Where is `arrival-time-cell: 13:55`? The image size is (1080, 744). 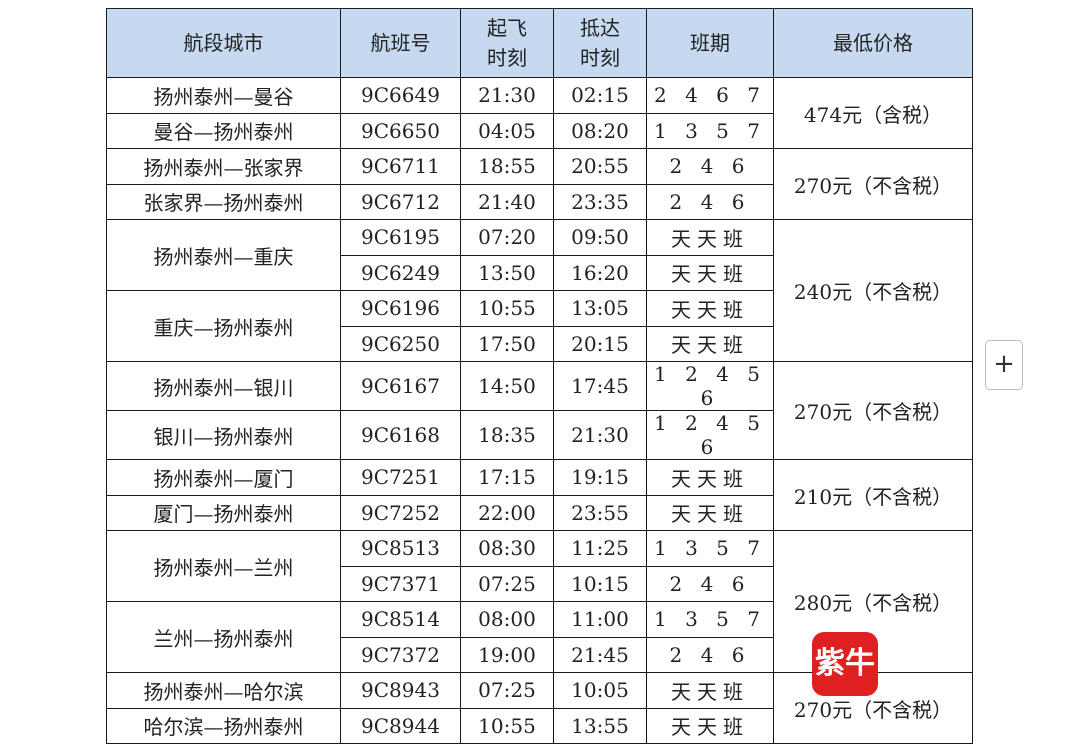
arrival-time-cell: 13:55 is located at coordinates (600, 725).